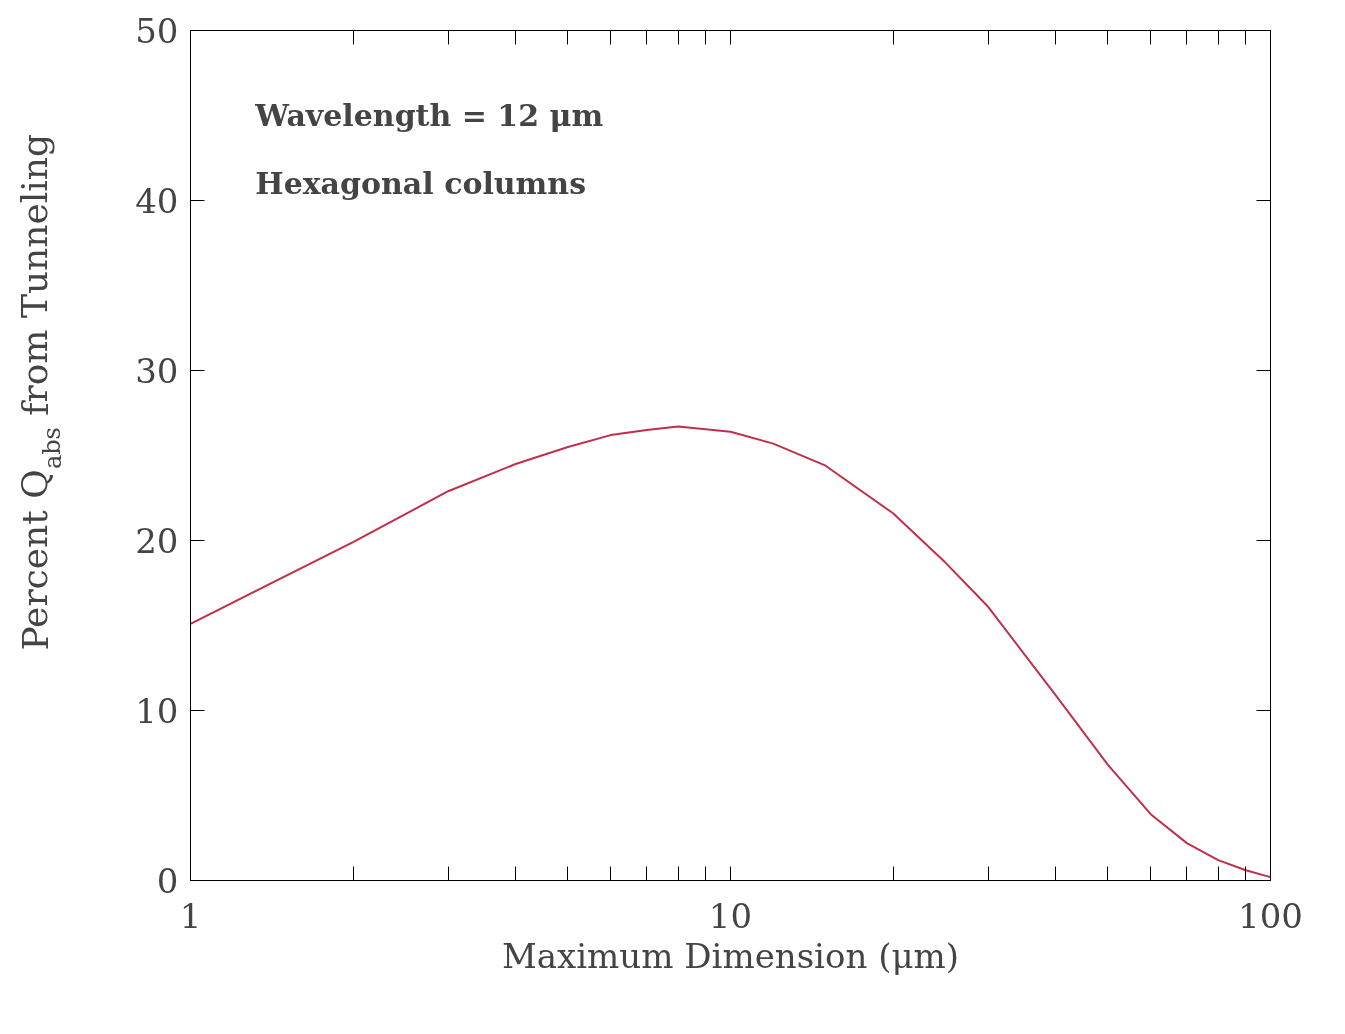 The height and width of the screenshot is (1034, 1345). Describe the element at coordinates (167, 881) in the screenshot. I see `y-tick-label: 0` at that location.